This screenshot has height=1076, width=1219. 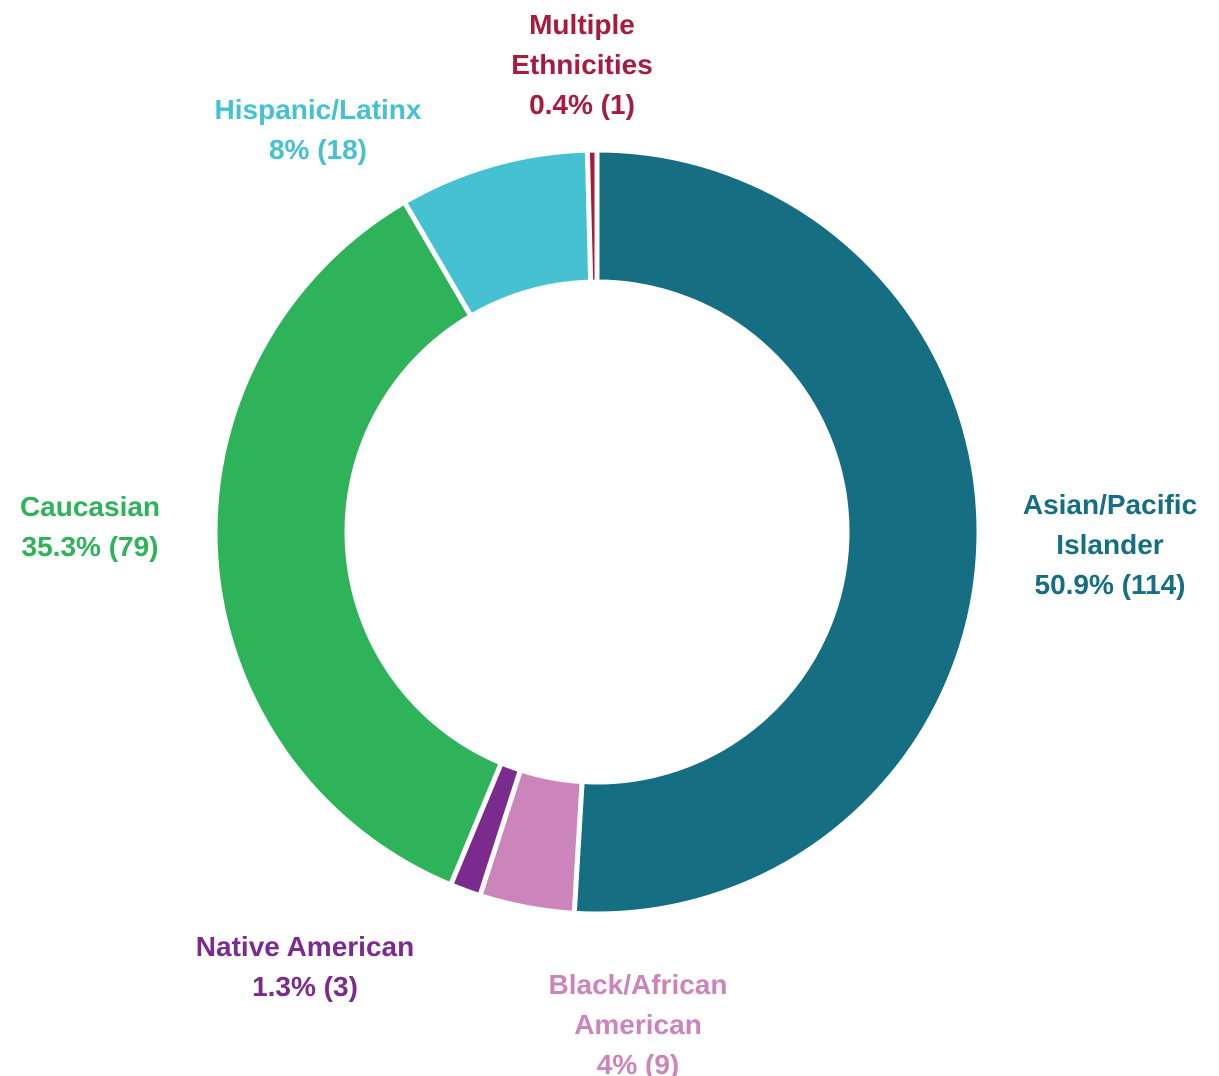 What do you see at coordinates (582, 44) in the screenshot?
I see `category-label: Multiple Ethnicities` at bounding box center [582, 44].